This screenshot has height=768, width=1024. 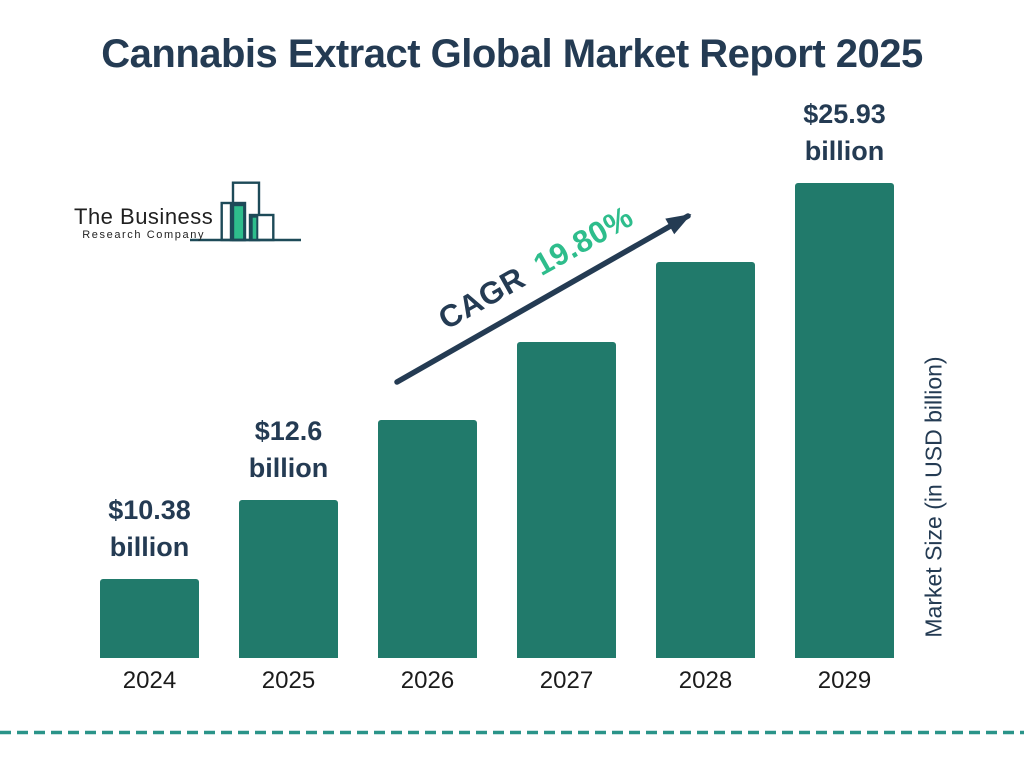 What do you see at coordinates (288, 579) in the screenshot?
I see `bar-2025` at bounding box center [288, 579].